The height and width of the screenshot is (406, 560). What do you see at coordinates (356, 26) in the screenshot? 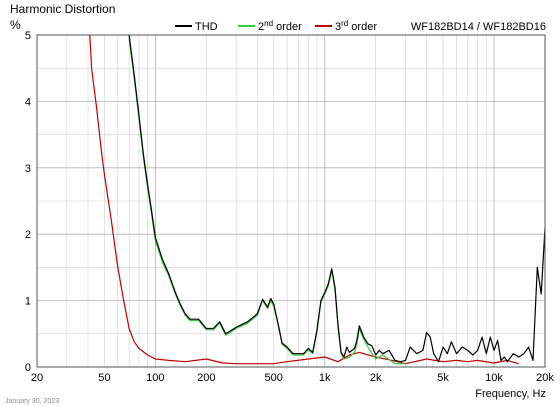
I see `legend-label-3rd-order: 3rd order` at bounding box center [356, 26].